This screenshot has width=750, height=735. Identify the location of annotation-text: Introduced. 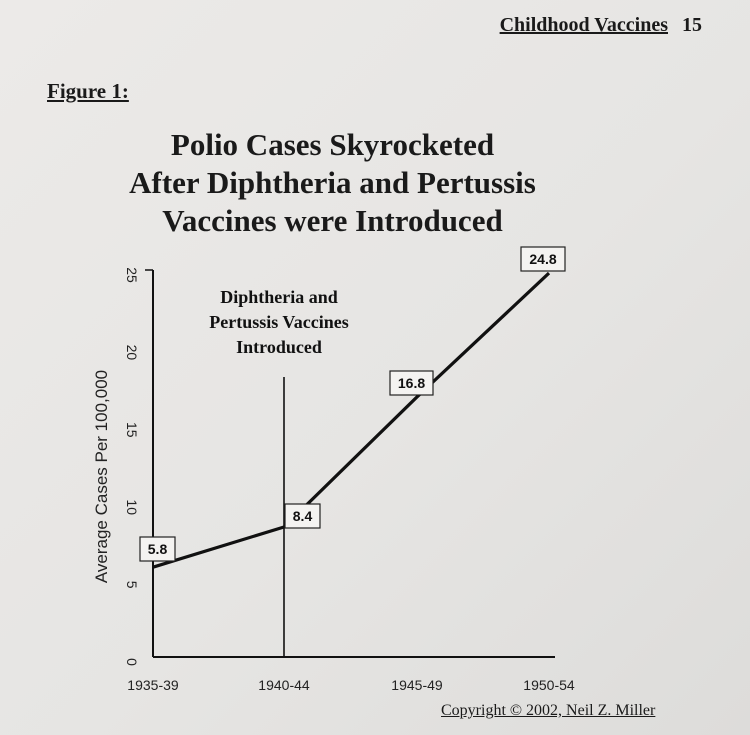
(279, 347).